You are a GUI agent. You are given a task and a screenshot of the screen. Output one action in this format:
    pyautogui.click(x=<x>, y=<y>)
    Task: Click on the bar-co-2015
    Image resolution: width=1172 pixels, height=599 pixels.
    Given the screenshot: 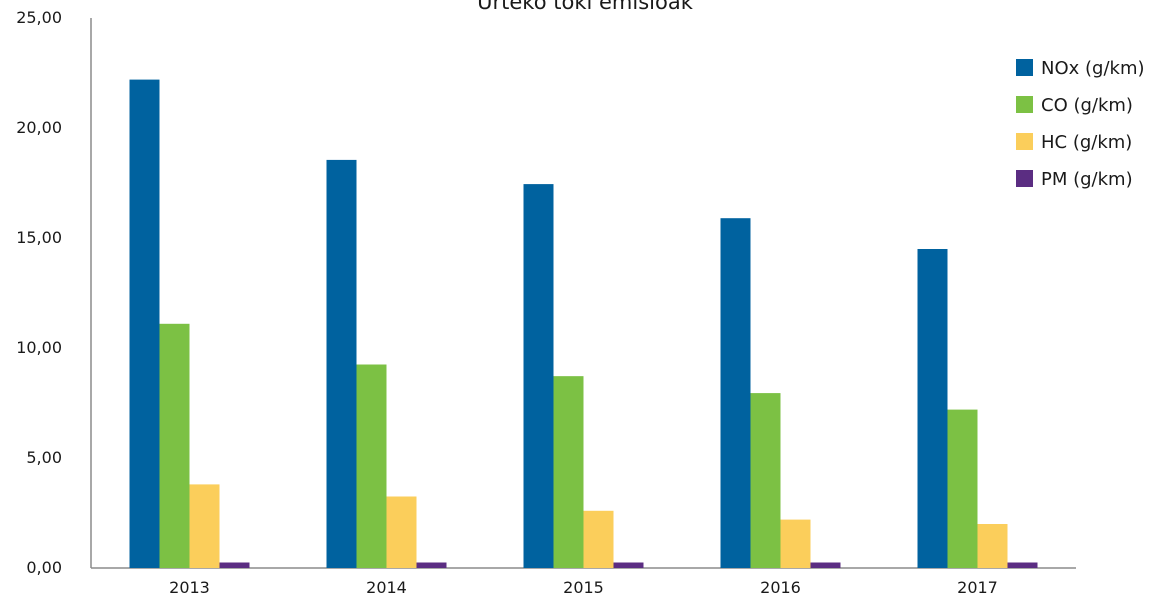 What is the action you would take?
    pyautogui.click(x=568, y=472)
    